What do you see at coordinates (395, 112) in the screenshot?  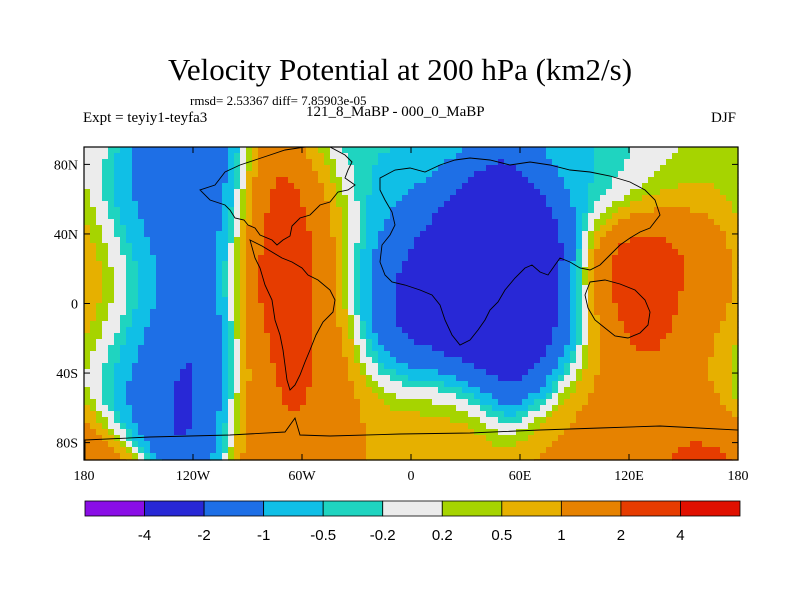 I see `period-label: 121_8_MaBP - 000_0_MaBP` at bounding box center [395, 112].